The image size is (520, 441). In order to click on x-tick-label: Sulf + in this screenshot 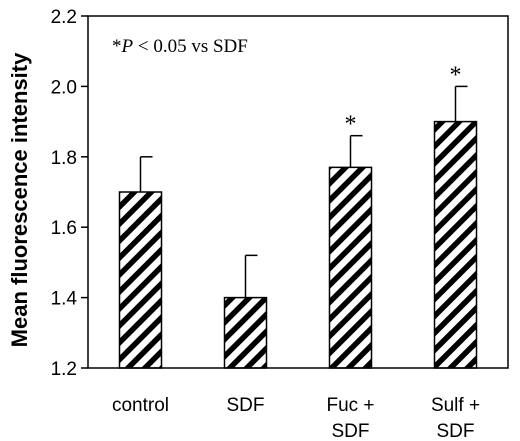, I will do `click(455, 405)`.